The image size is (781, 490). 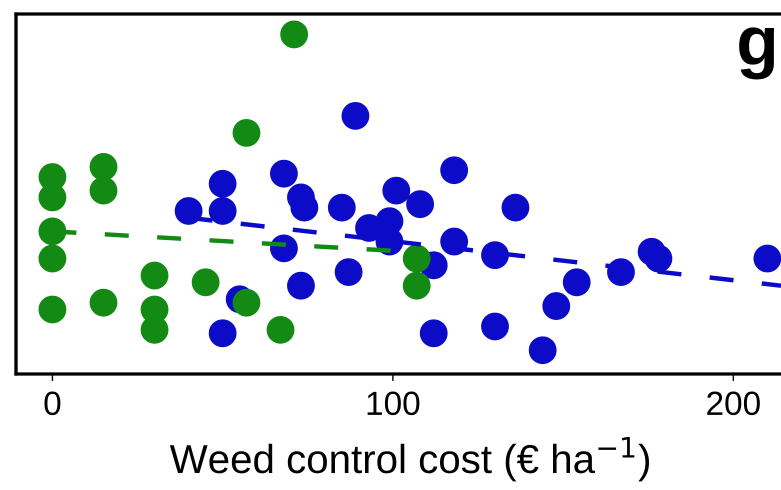 What do you see at coordinates (394, 404) in the screenshot?
I see `x-tick-label: 100` at bounding box center [394, 404].